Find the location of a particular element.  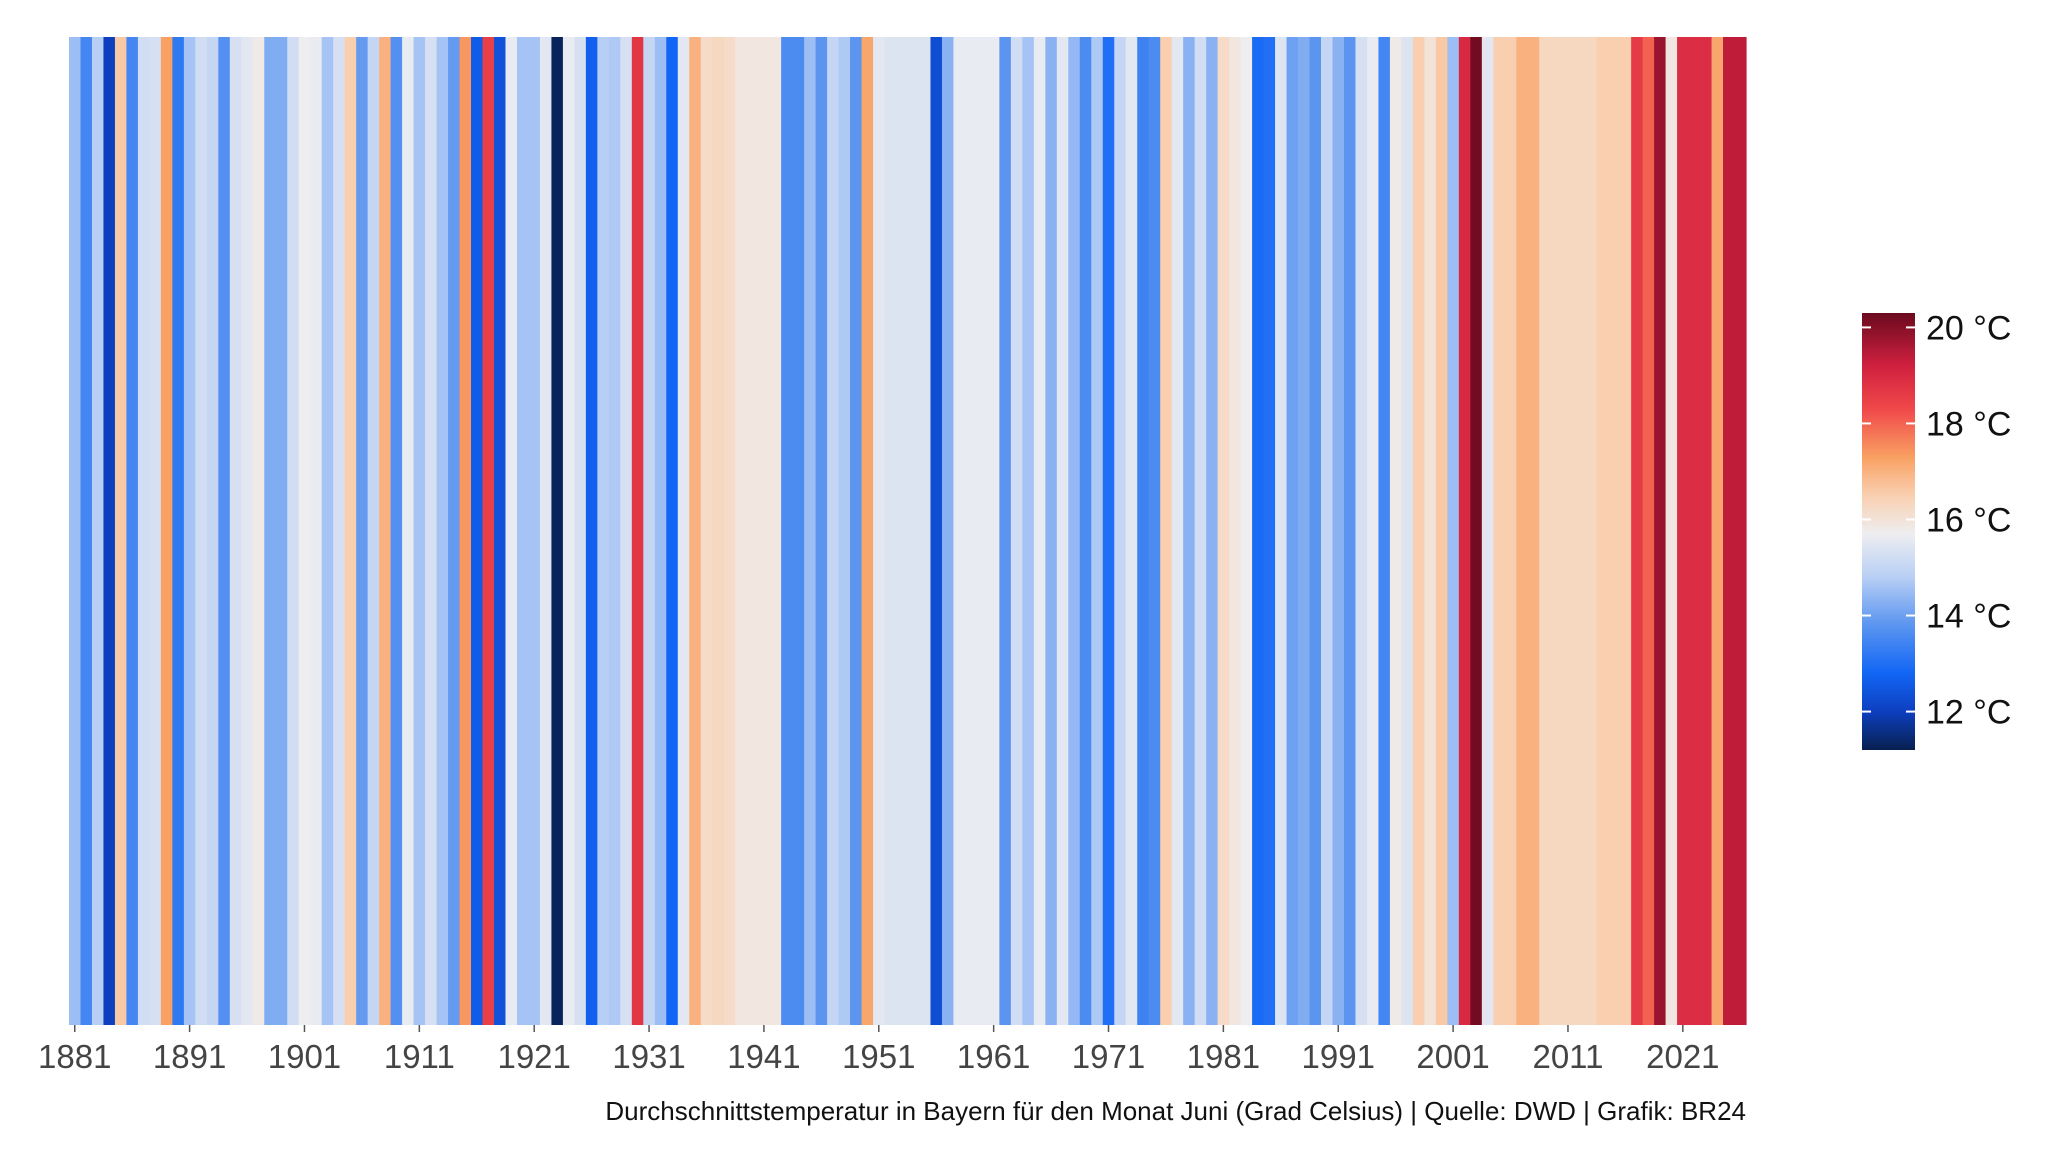

colorbar-tick-label: 20 °C is located at coordinates (1968, 328).